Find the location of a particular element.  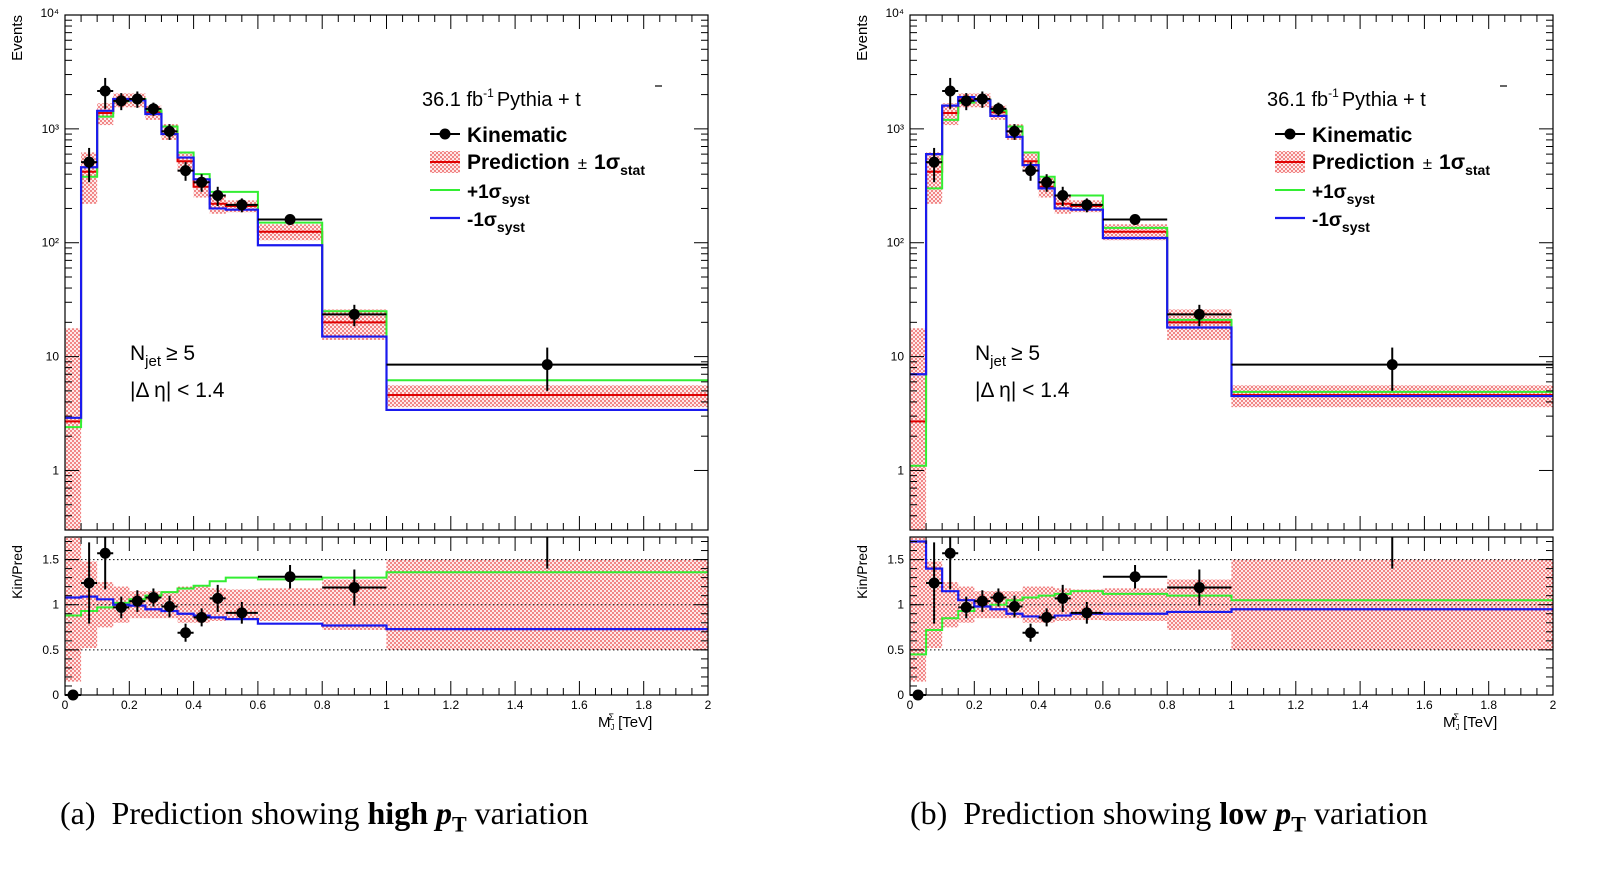

x-tick-label: 0.6 is located at coordinates (1103, 705).